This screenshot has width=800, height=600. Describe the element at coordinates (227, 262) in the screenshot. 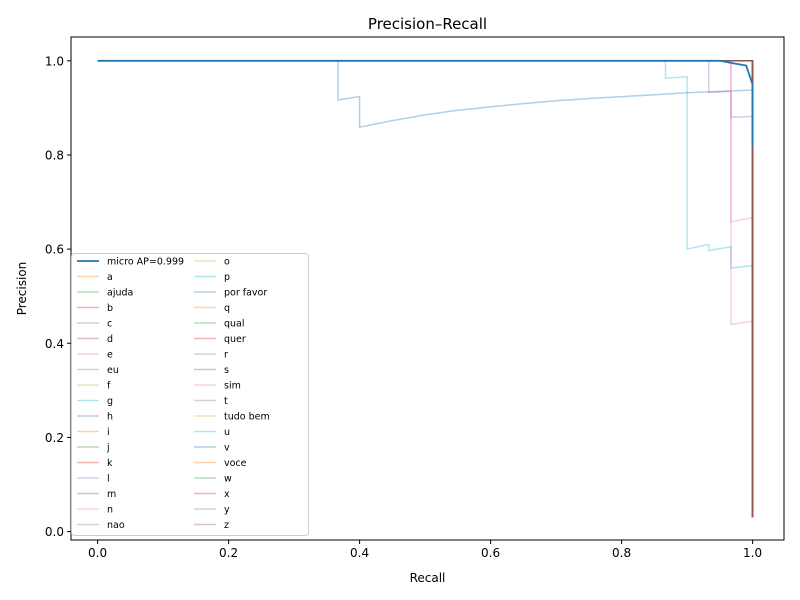

I see `legend-label: o` at that location.